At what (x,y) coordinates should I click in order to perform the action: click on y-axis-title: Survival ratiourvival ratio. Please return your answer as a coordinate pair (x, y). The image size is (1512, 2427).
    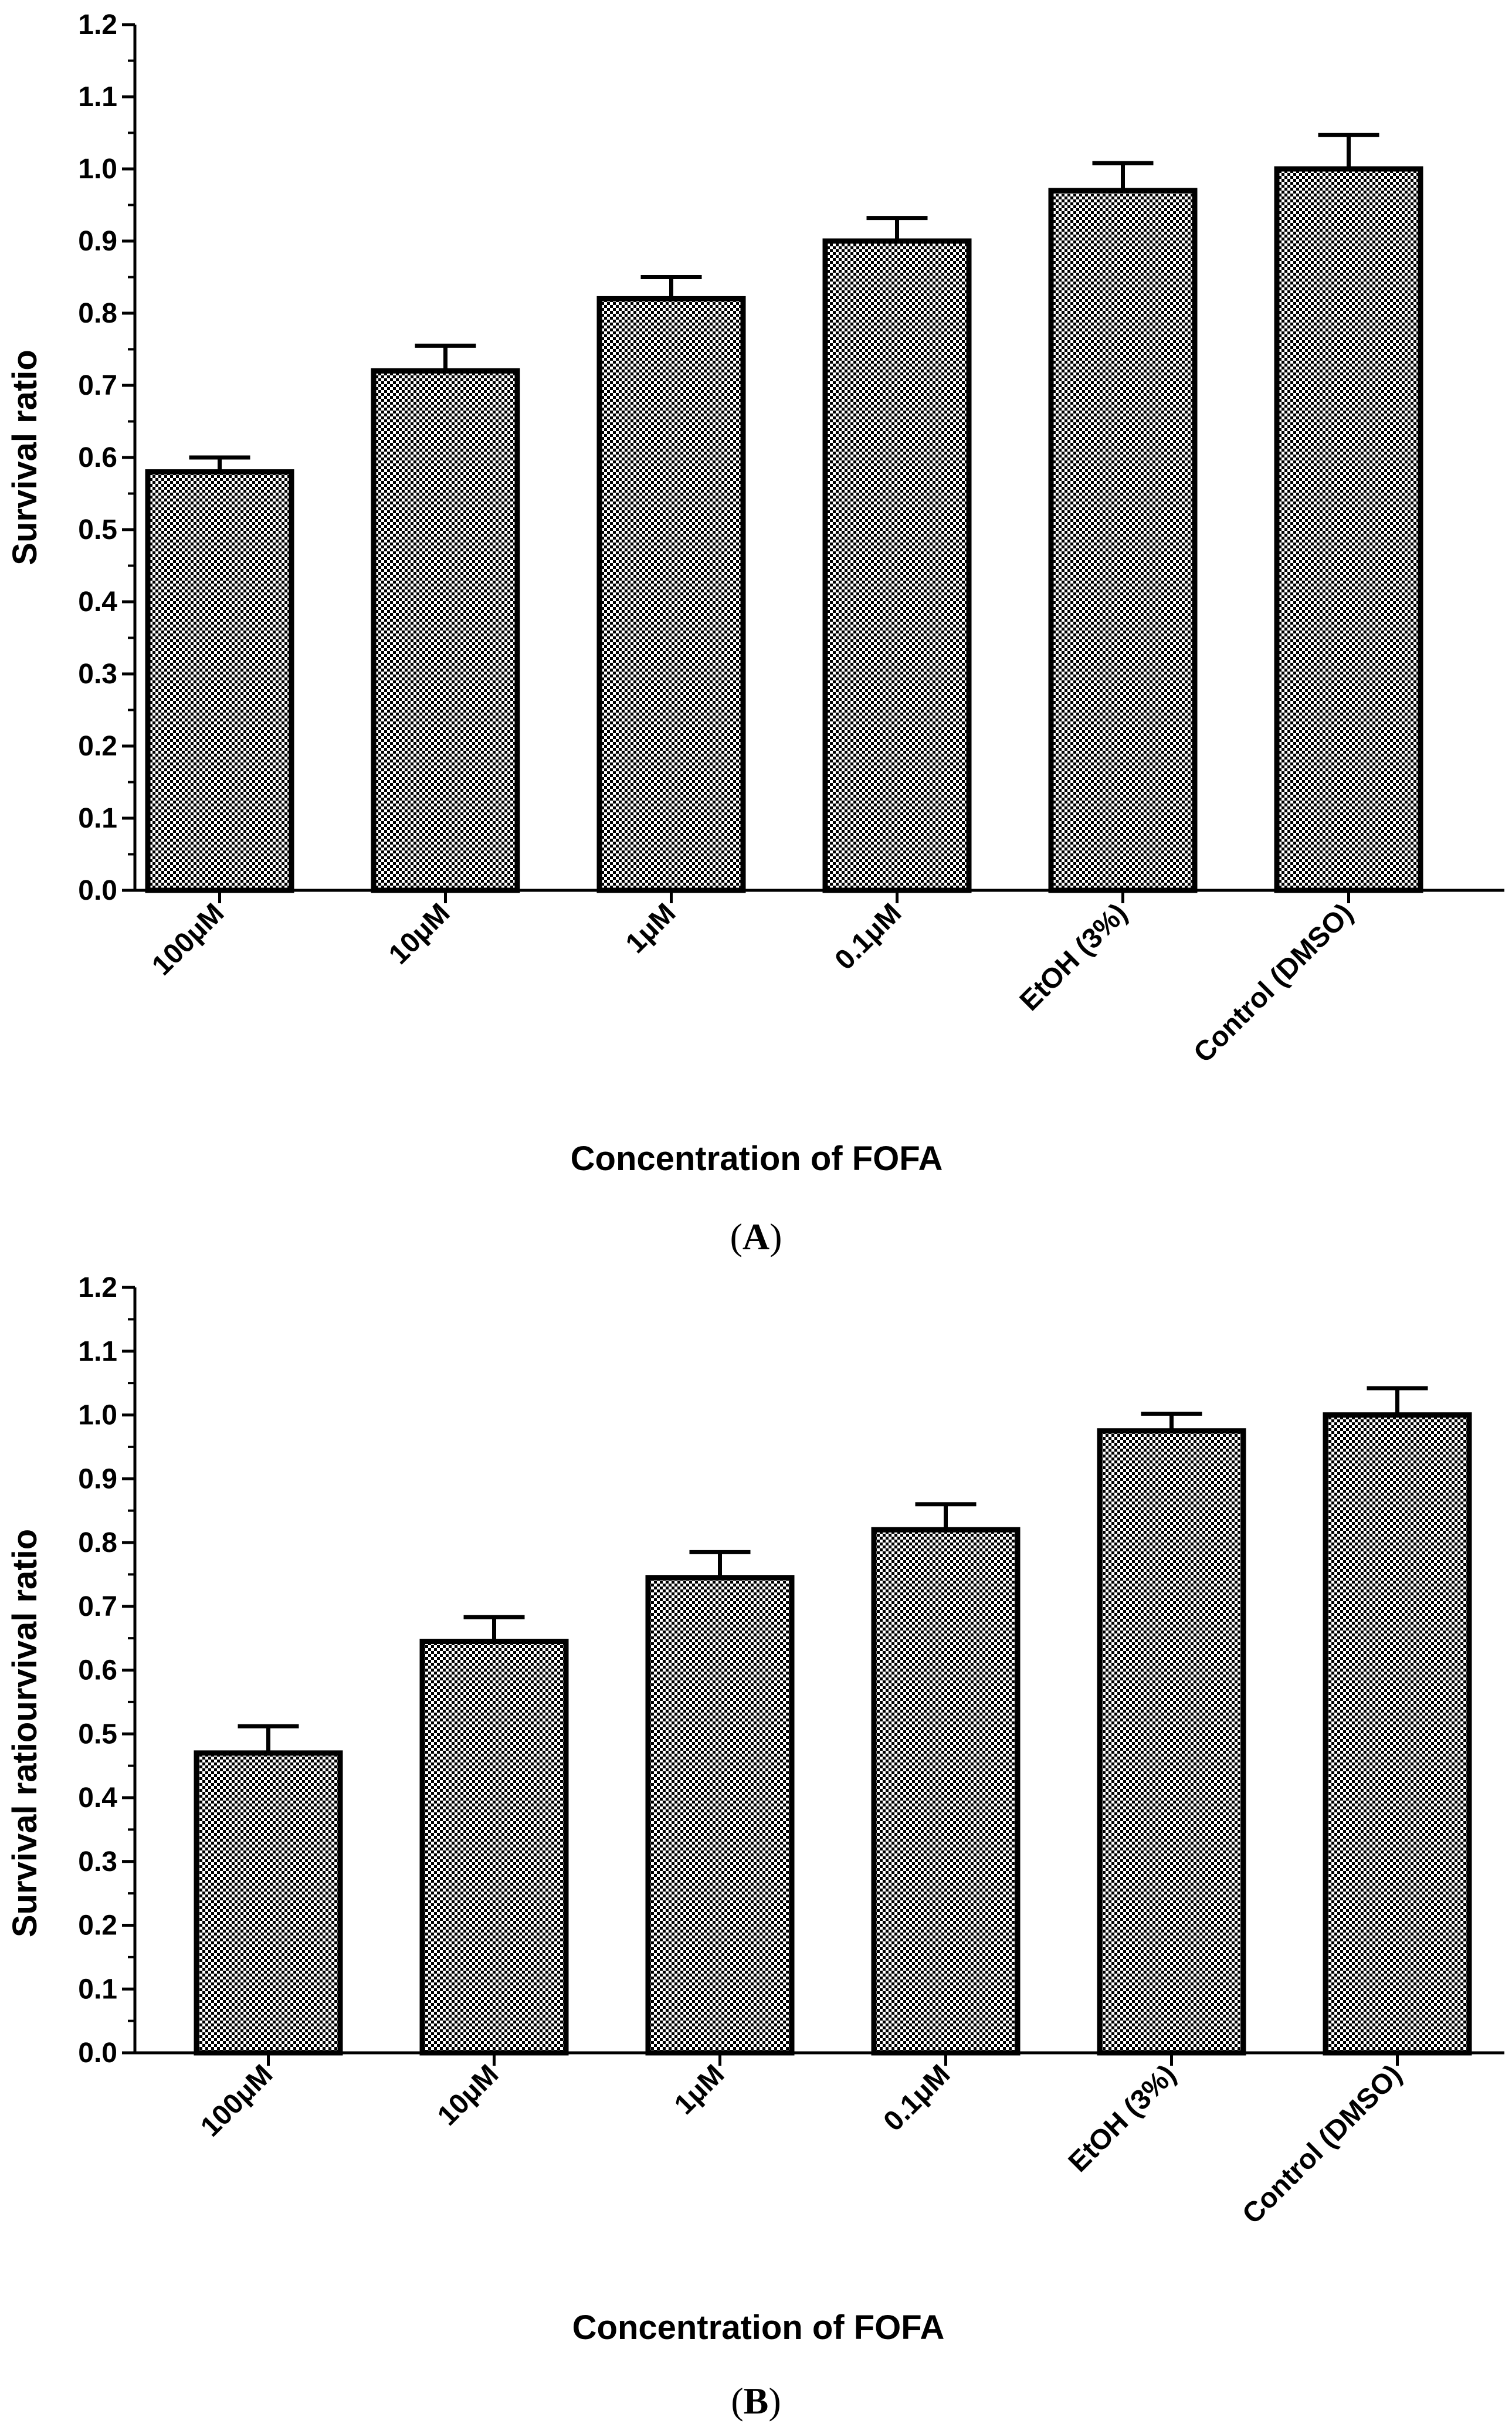
    Looking at the image, I should click on (25, 1733).